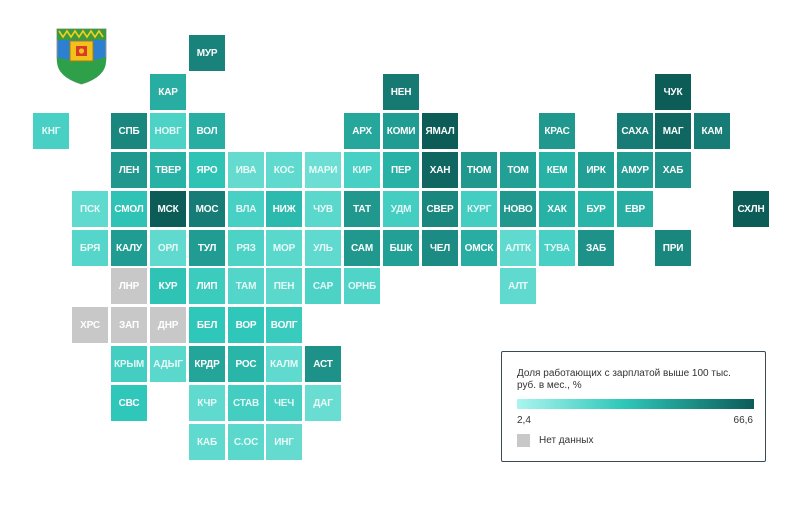 The height and width of the screenshot is (511, 800). What do you see at coordinates (635, 170) in the screenshot?
I see `region-tile: АМУР` at bounding box center [635, 170].